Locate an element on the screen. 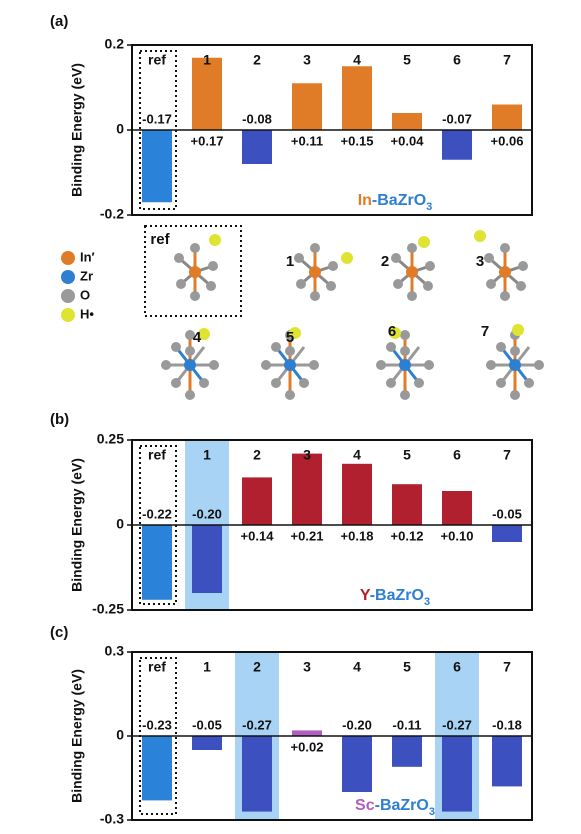 This screenshot has height=834, width=581. annotation-subscript: 3 is located at coordinates (427, 602).